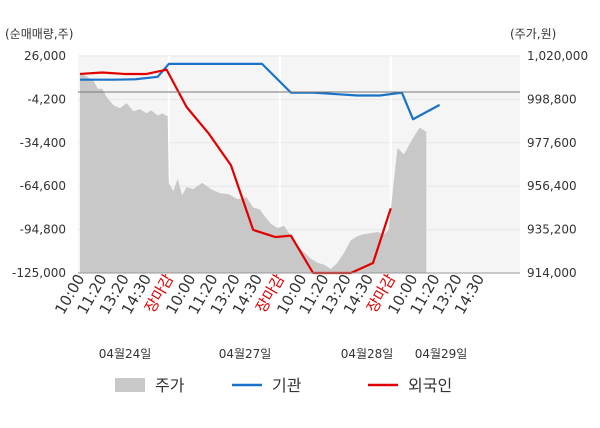 Image resolution: width=600 pixels, height=428 pixels. Describe the element at coordinates (367, 354) in the screenshot. I see `date-label: 04월28일` at that location.